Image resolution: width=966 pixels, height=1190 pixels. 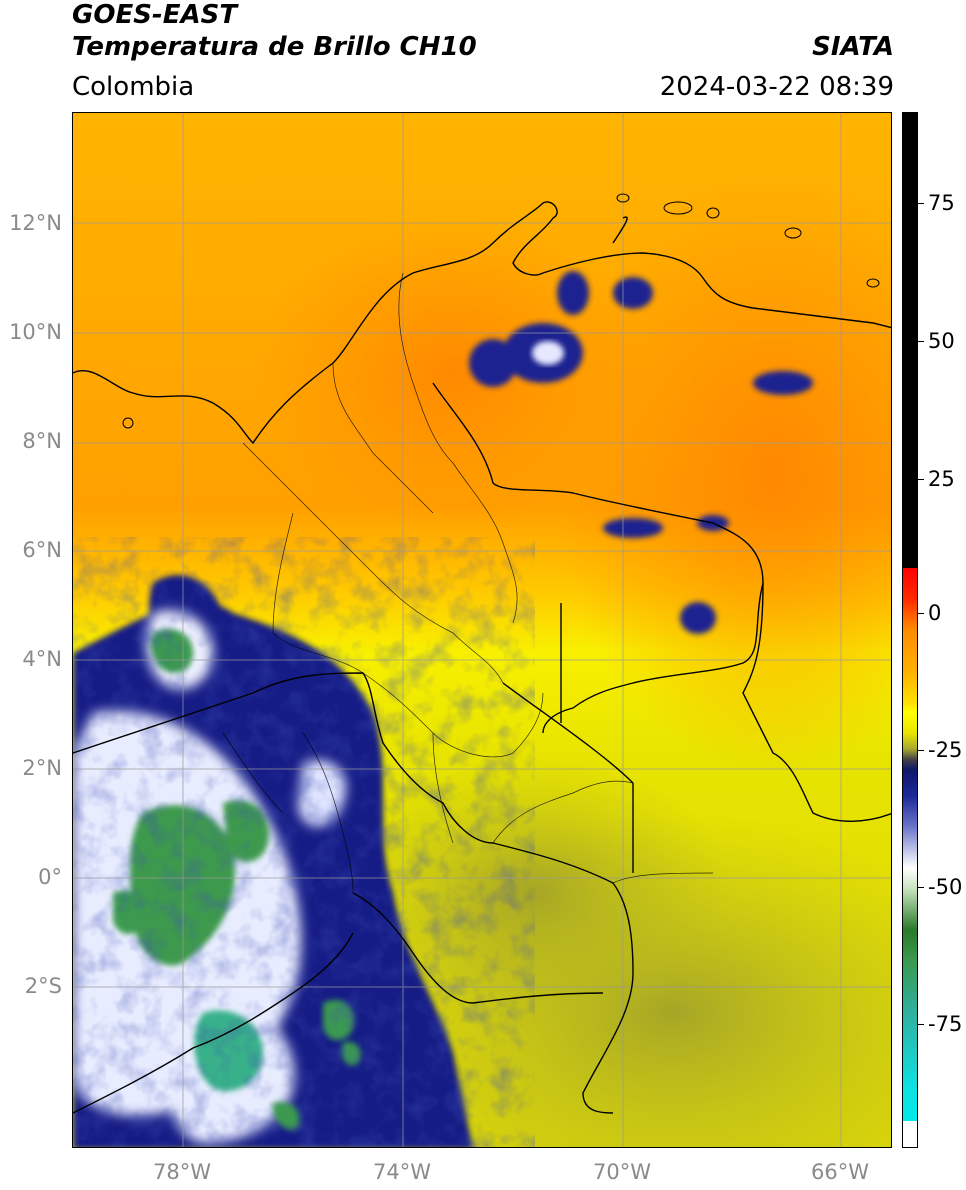 I want to click on timestamp-label: 2024-03-22 08:39, so click(x=776, y=87).